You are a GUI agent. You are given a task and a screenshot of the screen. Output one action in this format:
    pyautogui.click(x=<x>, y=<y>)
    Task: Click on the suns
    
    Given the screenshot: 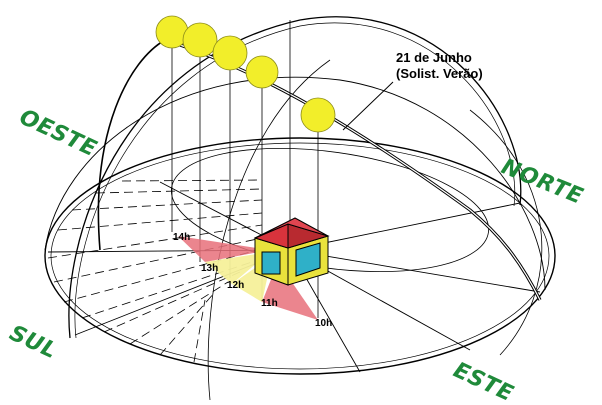 What is the action you would take?
    pyautogui.click(x=245, y=74)
    